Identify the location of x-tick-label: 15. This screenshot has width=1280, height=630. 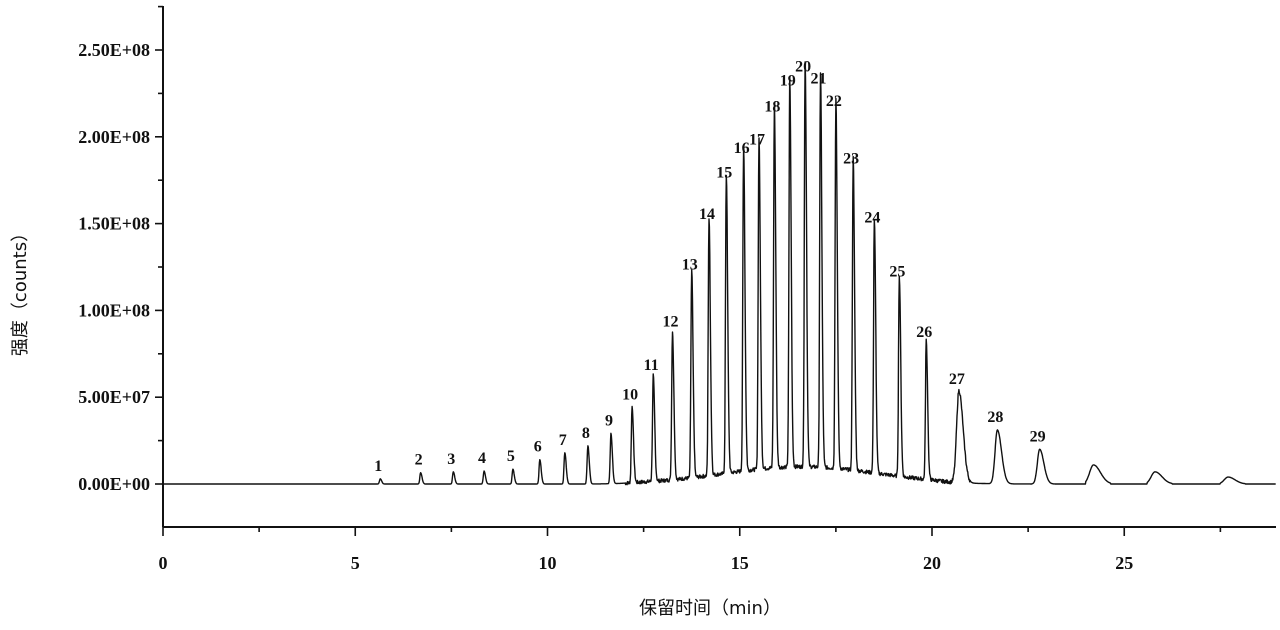
(740, 563).